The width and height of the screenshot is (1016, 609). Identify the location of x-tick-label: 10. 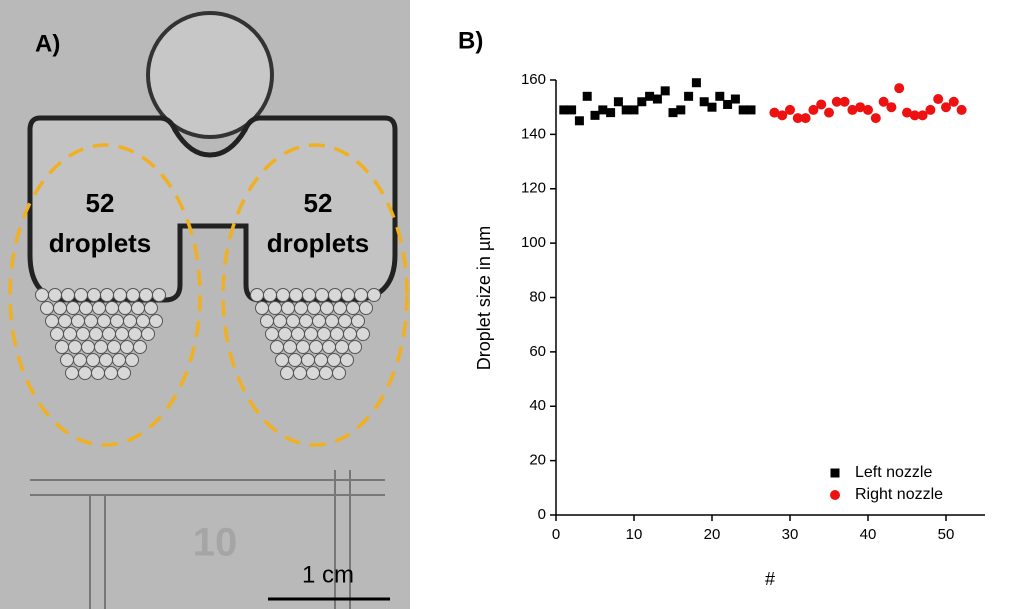
(634, 534).